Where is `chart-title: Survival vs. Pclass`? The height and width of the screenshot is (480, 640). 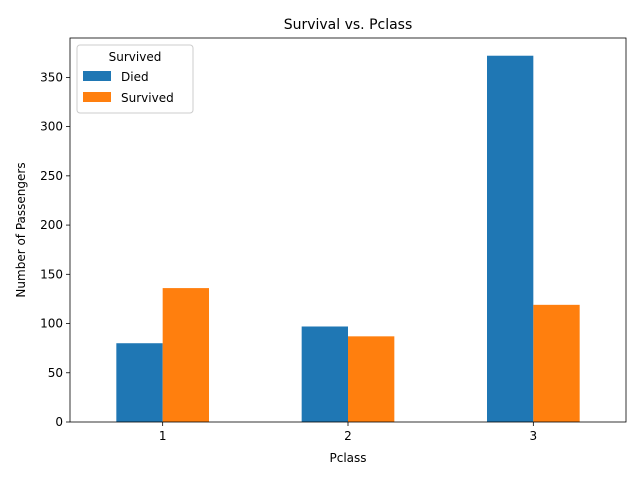
chart-title: Survival vs. Pclass is located at coordinates (348, 25).